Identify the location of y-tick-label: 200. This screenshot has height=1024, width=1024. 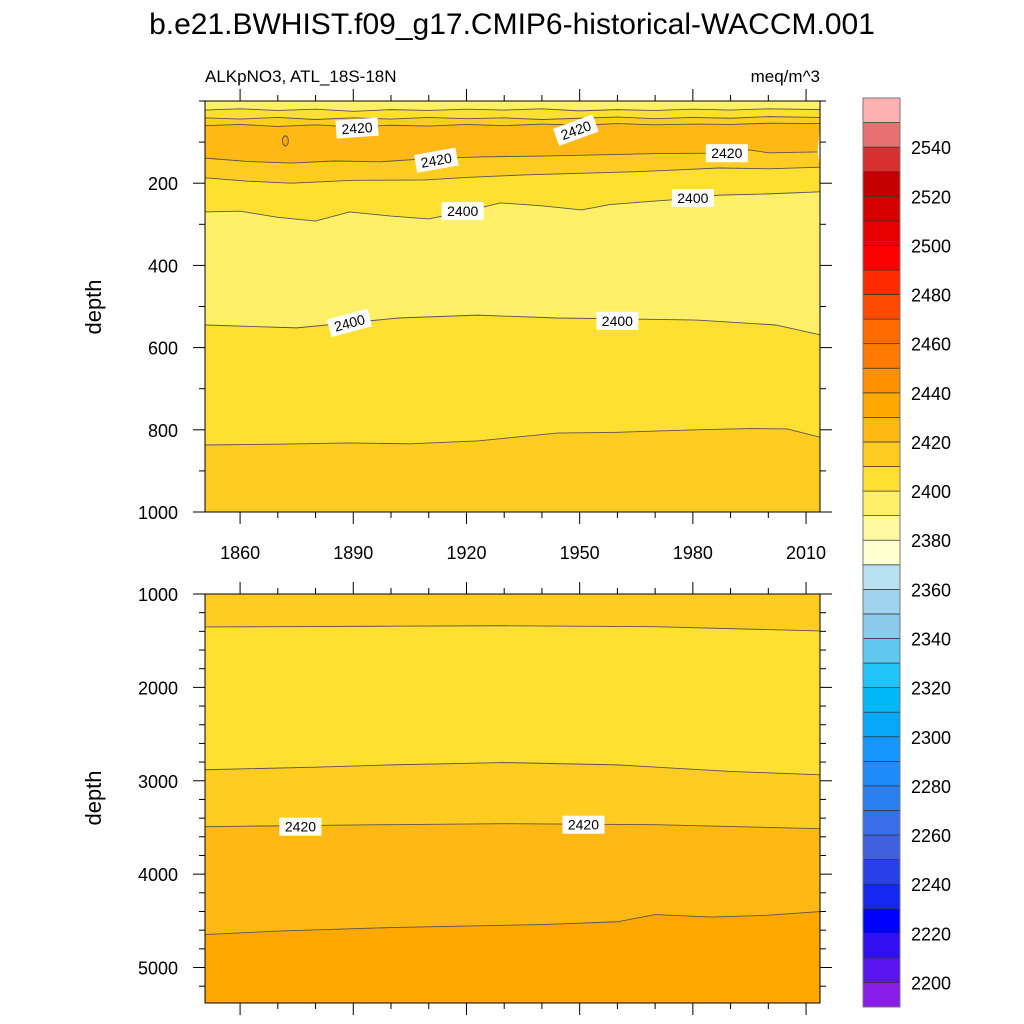
(163, 184).